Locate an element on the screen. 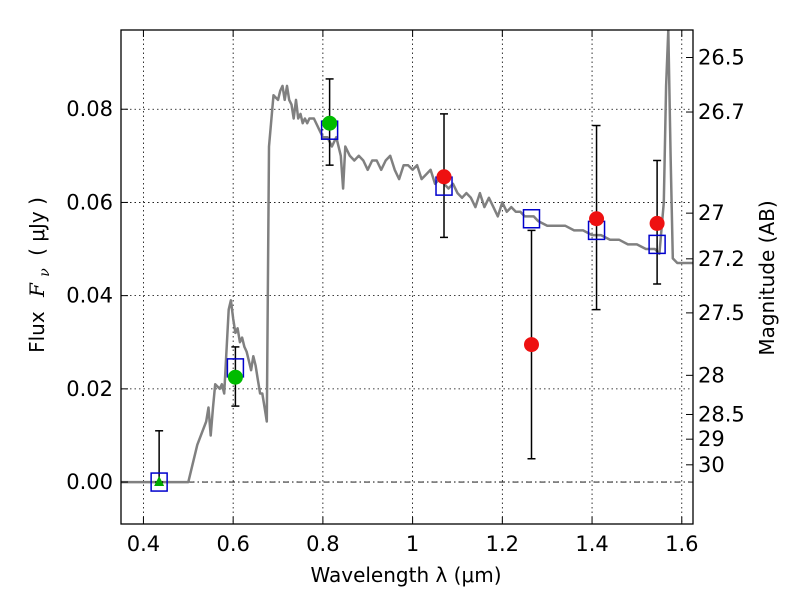 This screenshot has width=800, height=600. x-tick-label: 0.6 is located at coordinates (232, 544).